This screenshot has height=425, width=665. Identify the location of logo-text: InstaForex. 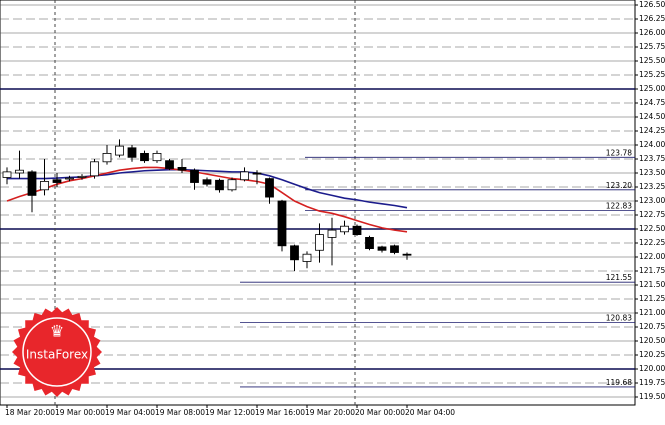
(57, 355).